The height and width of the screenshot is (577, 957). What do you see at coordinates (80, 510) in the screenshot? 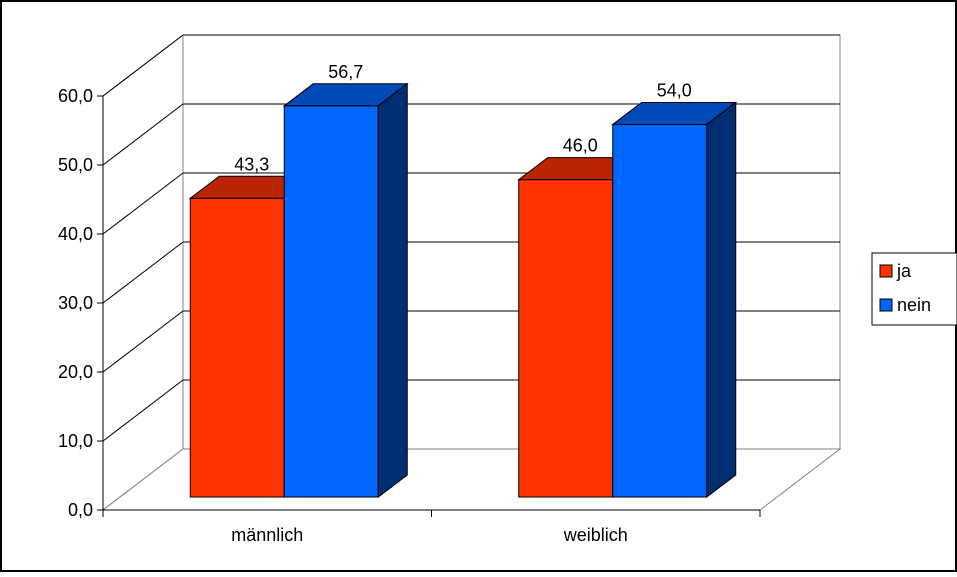
I see `y-tick-label: 0,0` at bounding box center [80, 510].